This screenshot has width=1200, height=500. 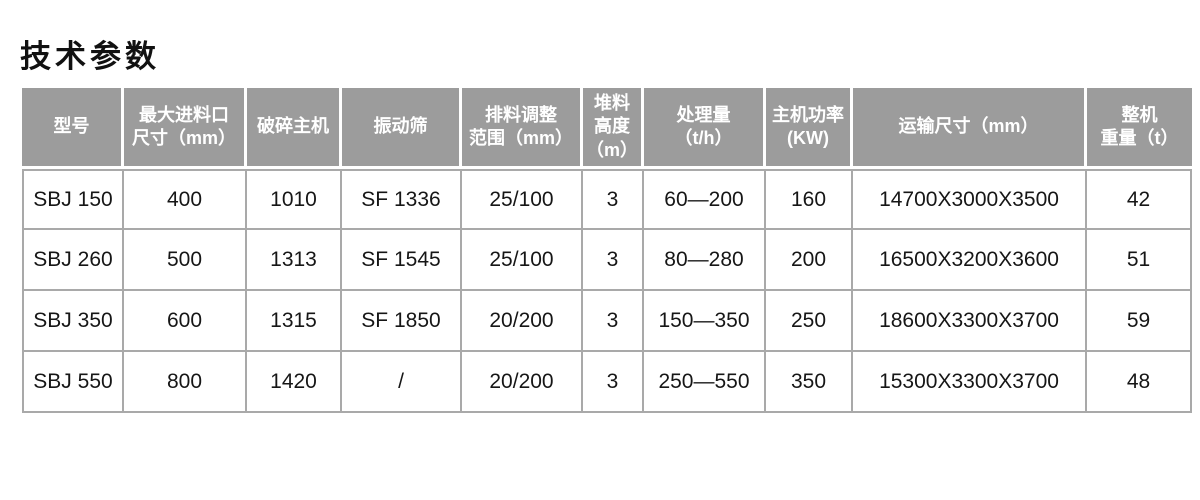 I want to click on header-max-feed-size-label: 最大进料口 尺寸（mm）, so click(x=183, y=126).